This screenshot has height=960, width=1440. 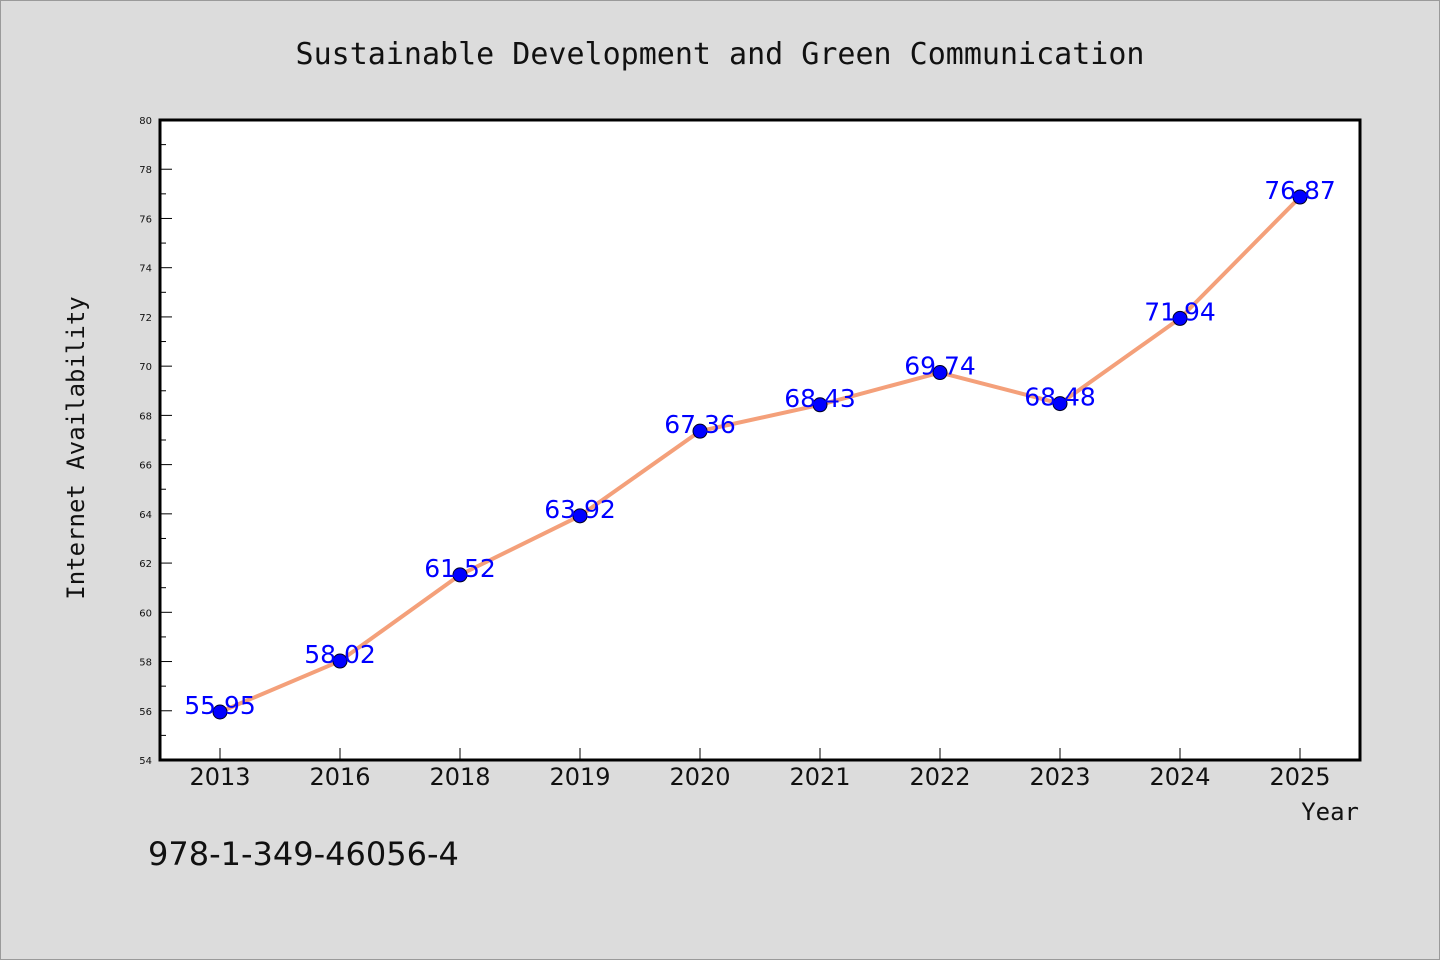 I want to click on data-point-2020, so click(x=700, y=431).